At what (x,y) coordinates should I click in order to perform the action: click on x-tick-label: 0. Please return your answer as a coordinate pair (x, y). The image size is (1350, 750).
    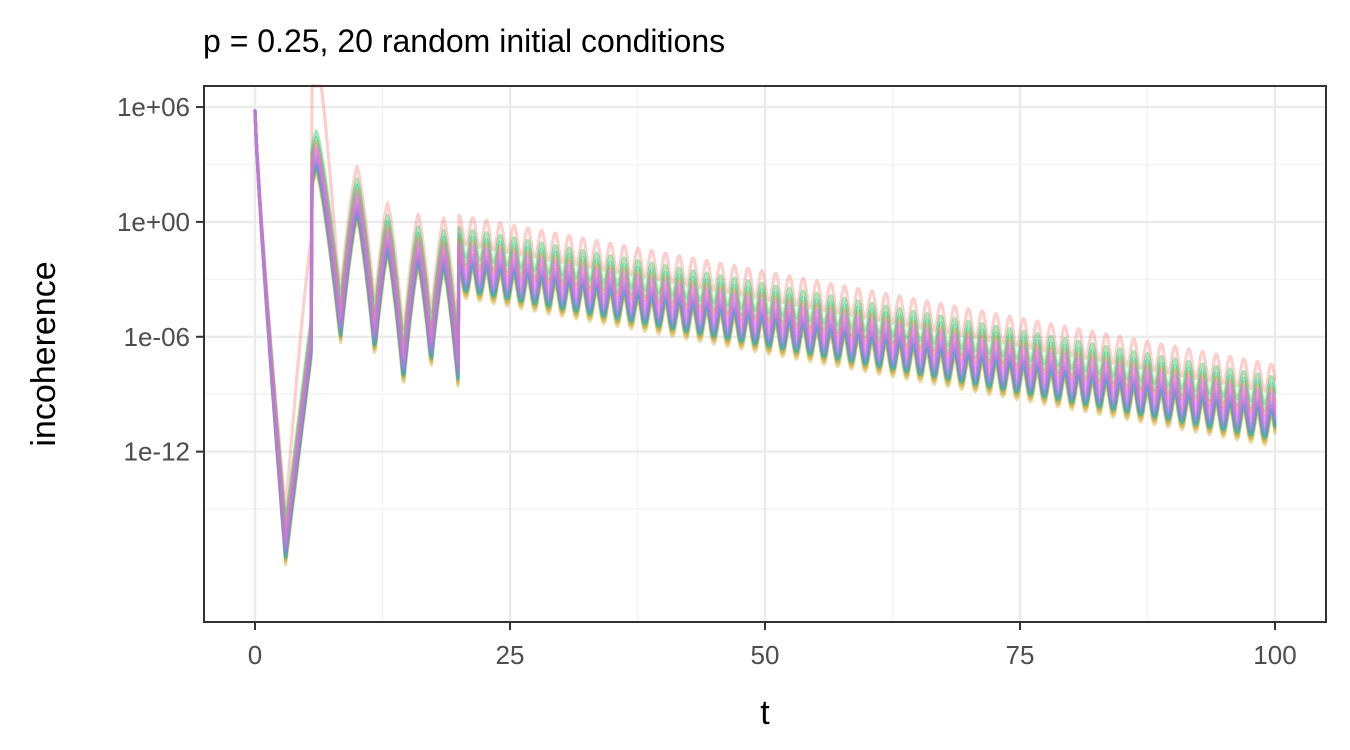
    Looking at the image, I should click on (255, 655).